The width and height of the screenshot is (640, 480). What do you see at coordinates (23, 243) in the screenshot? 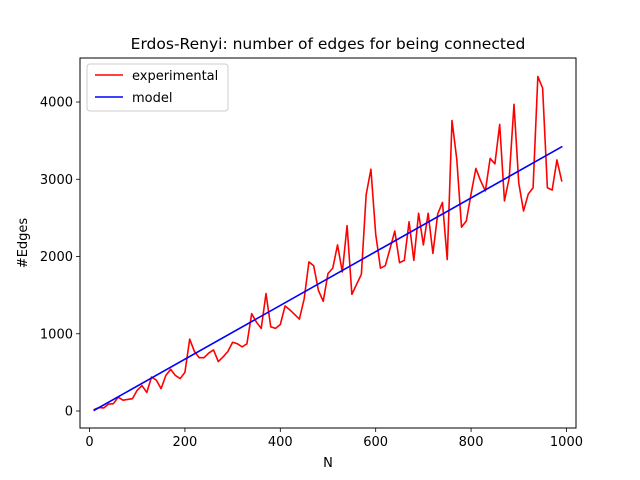
I see `y-axis-label: #Edges` at bounding box center [23, 243].